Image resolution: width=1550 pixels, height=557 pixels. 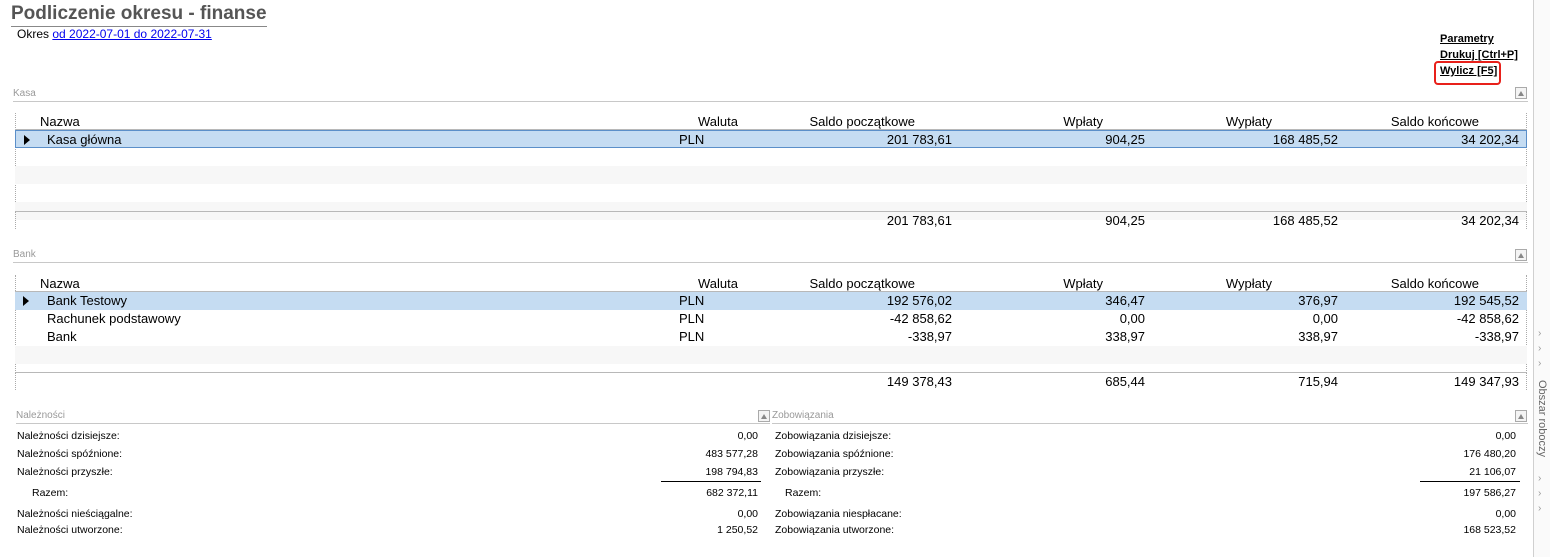 I want to click on workspace-sidebar: › › › › › ›, so click(x=1541, y=278).